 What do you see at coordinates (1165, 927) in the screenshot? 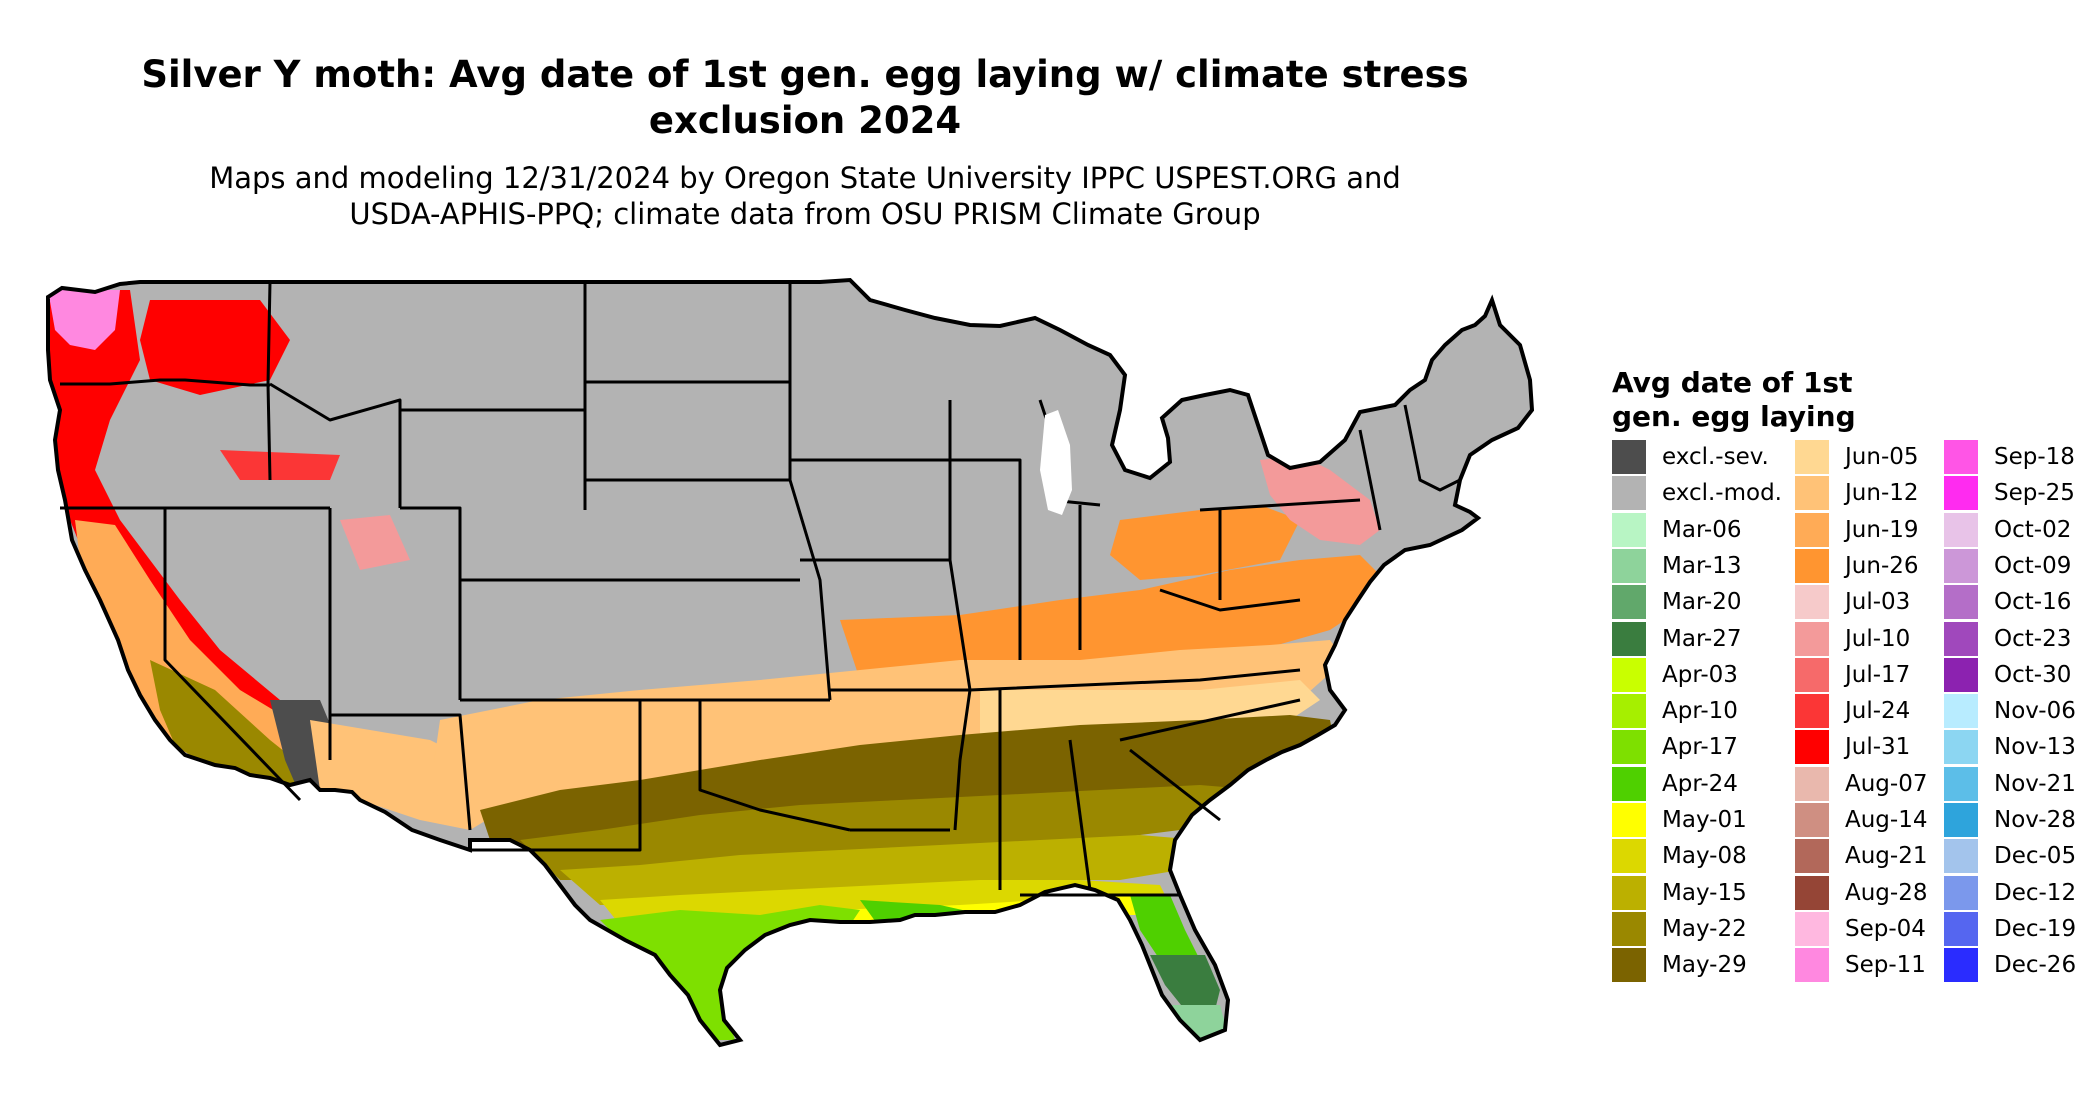
I see `zone-florida-north` at bounding box center [1165, 927].